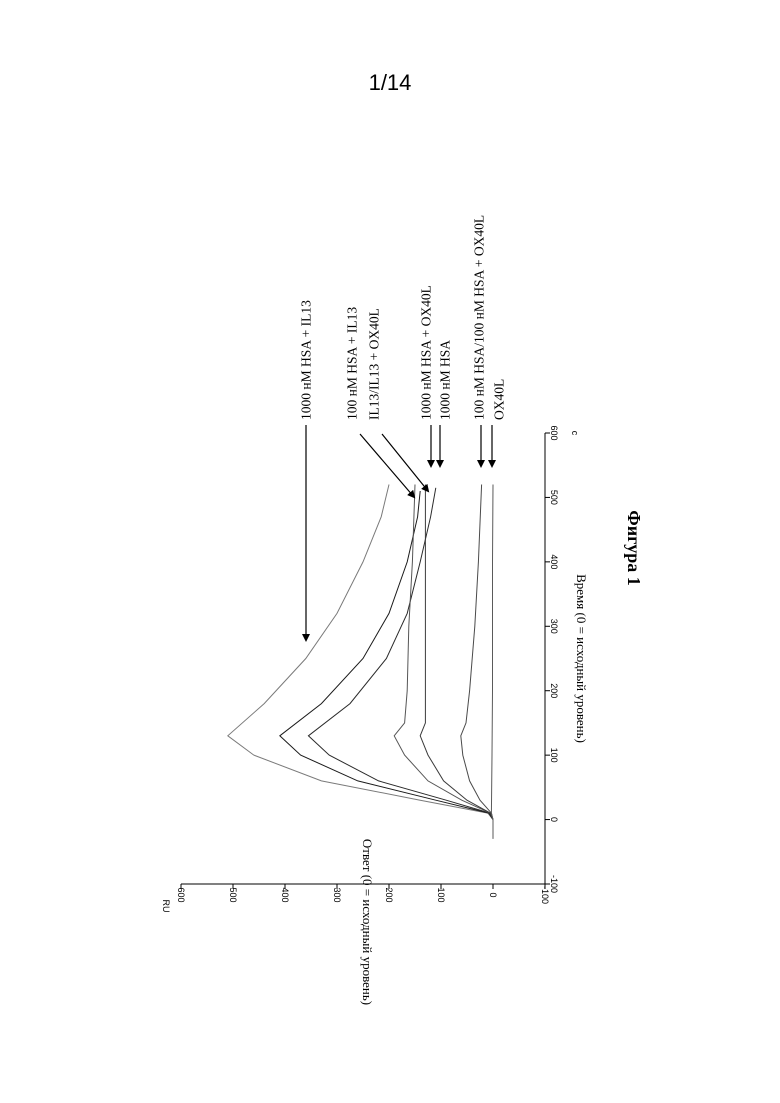 The image size is (780, 1103). What do you see at coordinates (554, 432) in the screenshot?
I see `x-tick-label: 600` at bounding box center [554, 432].